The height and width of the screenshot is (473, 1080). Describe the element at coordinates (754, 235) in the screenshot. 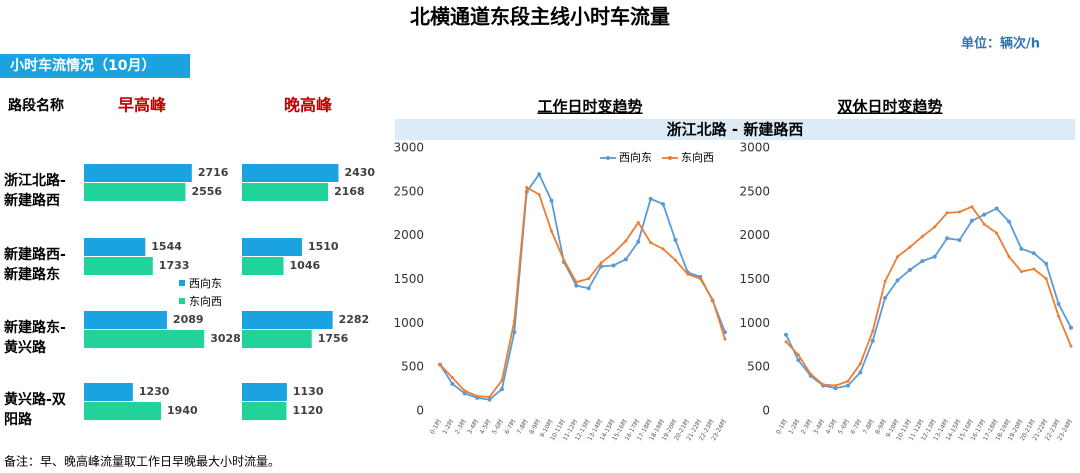

I see `y-tick-label: 2000` at that location.